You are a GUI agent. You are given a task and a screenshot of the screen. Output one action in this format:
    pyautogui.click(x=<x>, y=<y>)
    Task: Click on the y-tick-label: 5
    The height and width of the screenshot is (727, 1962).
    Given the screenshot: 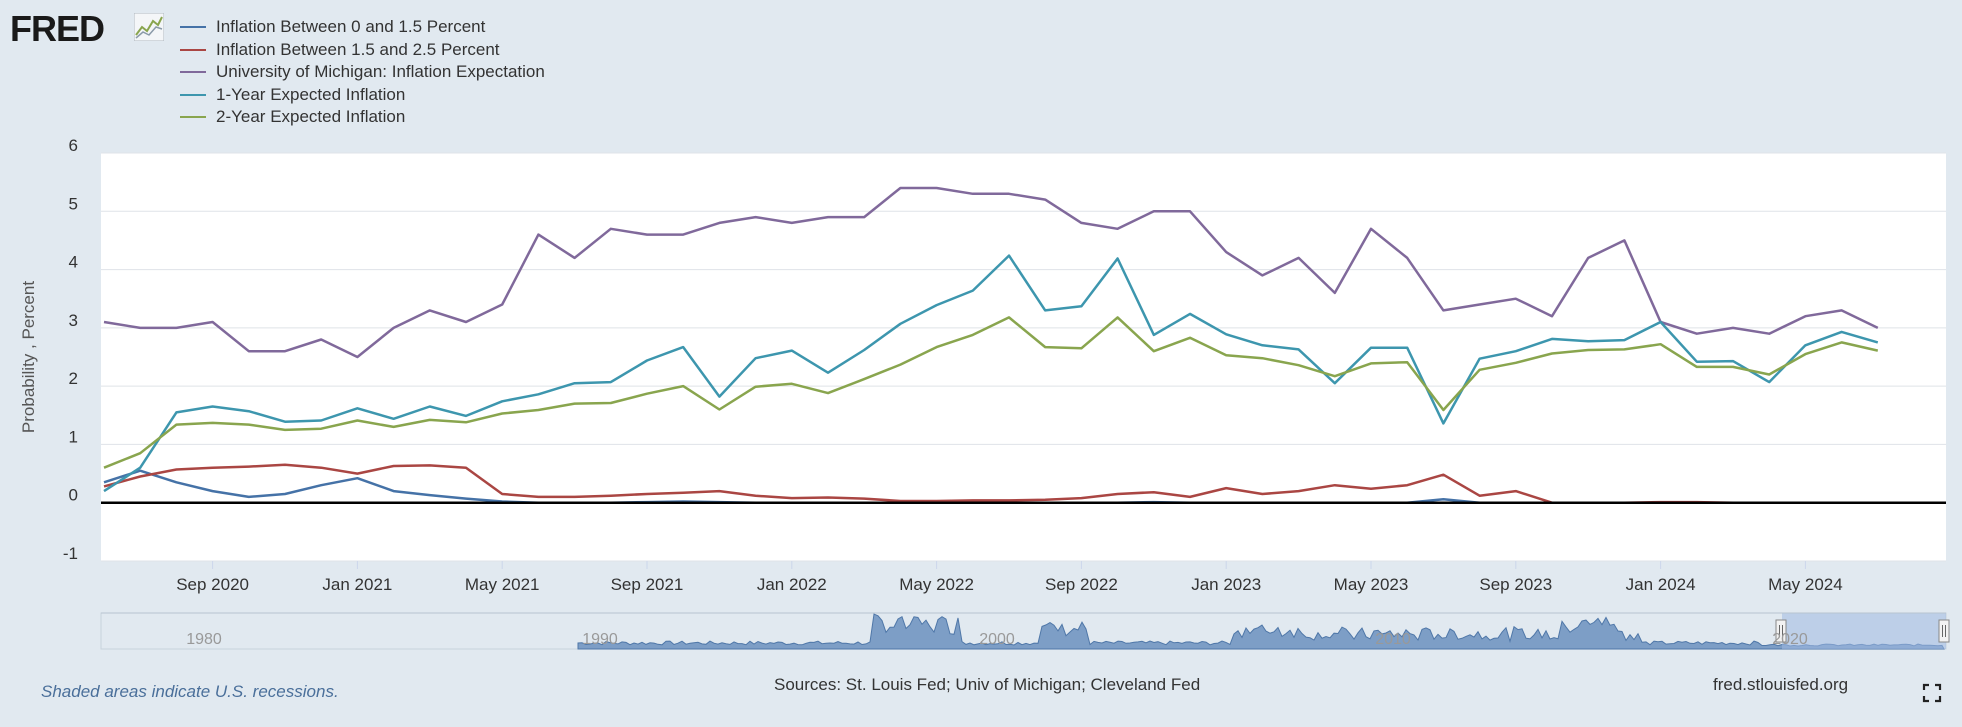 What is the action you would take?
    pyautogui.click(x=73, y=203)
    